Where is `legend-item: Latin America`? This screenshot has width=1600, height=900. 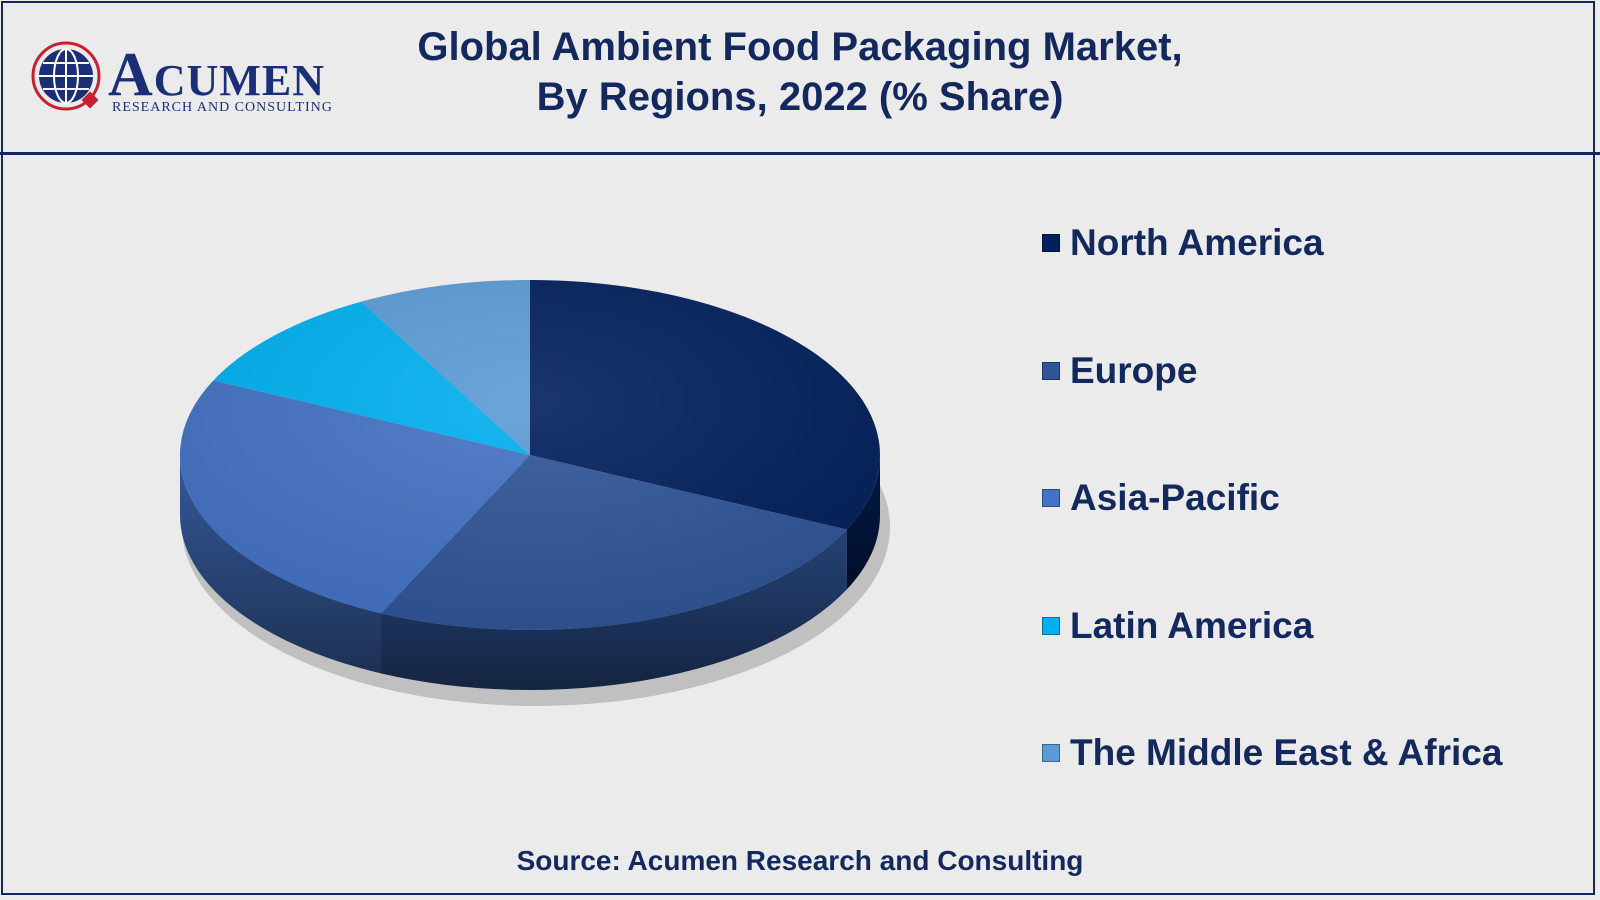
legend-item: Latin America is located at coordinates (1177, 626).